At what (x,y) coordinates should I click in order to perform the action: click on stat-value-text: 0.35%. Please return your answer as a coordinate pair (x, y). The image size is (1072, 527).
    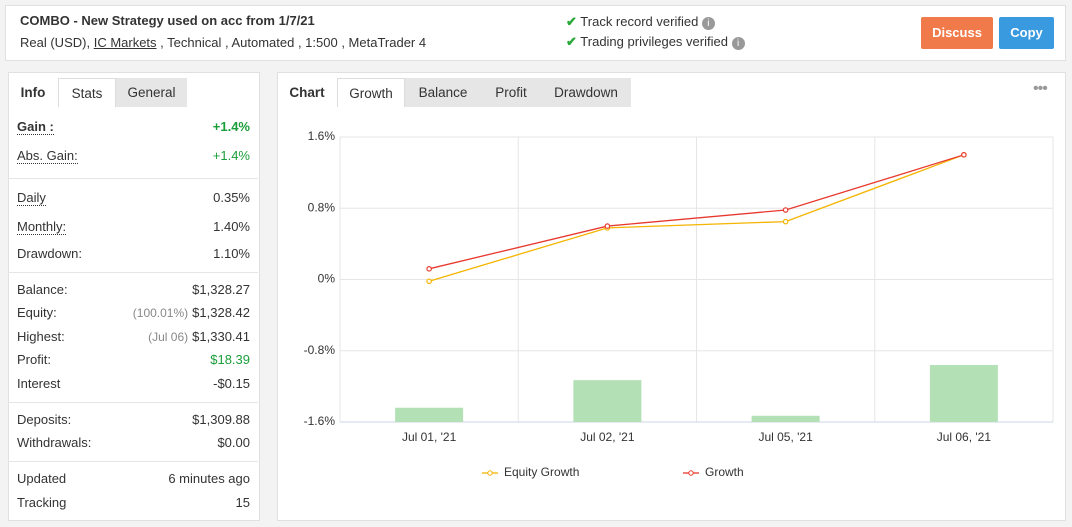
    Looking at the image, I should click on (231, 197).